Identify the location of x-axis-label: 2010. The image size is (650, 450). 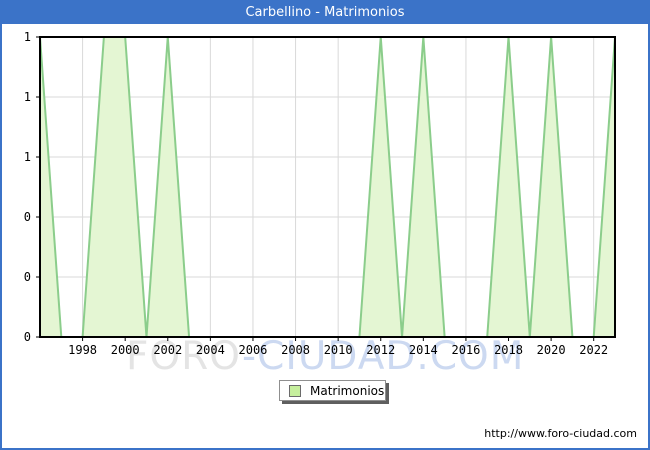
(338, 350).